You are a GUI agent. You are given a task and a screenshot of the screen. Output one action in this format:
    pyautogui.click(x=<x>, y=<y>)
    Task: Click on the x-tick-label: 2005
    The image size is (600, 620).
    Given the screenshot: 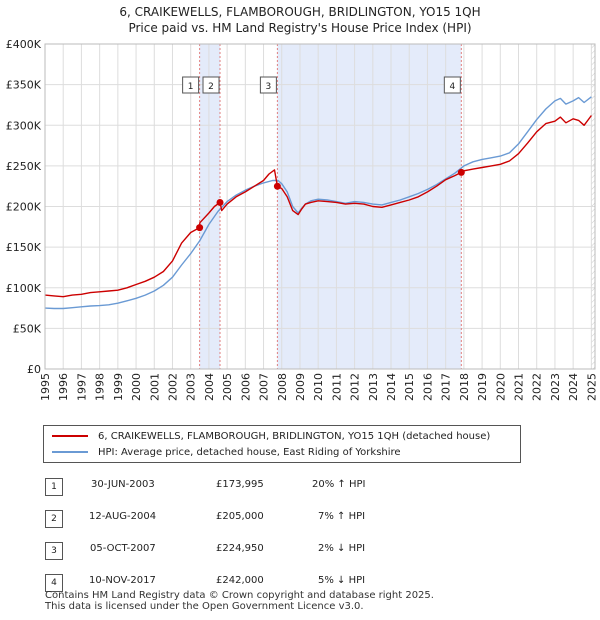 What is the action you would take?
    pyautogui.click(x=227, y=387)
    